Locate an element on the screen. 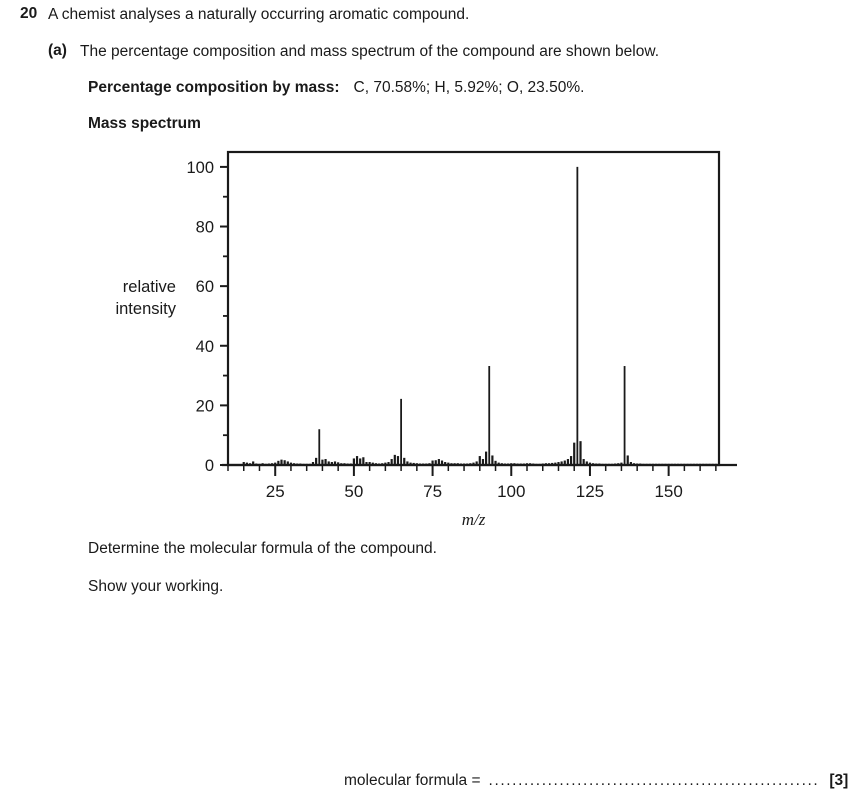 Image resolution: width=853 pixels, height=810 pixels. composition-label: Percentage composition by mass: is located at coordinates (214, 87).